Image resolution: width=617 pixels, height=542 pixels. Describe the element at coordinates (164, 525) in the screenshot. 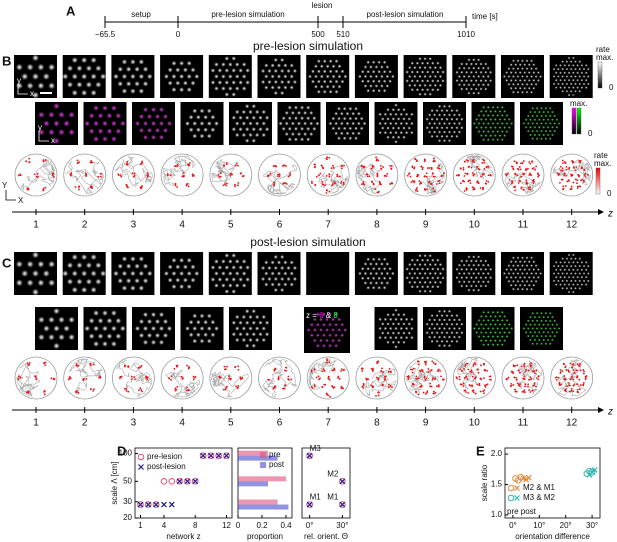

I see `x-tick-label: 4` at that location.